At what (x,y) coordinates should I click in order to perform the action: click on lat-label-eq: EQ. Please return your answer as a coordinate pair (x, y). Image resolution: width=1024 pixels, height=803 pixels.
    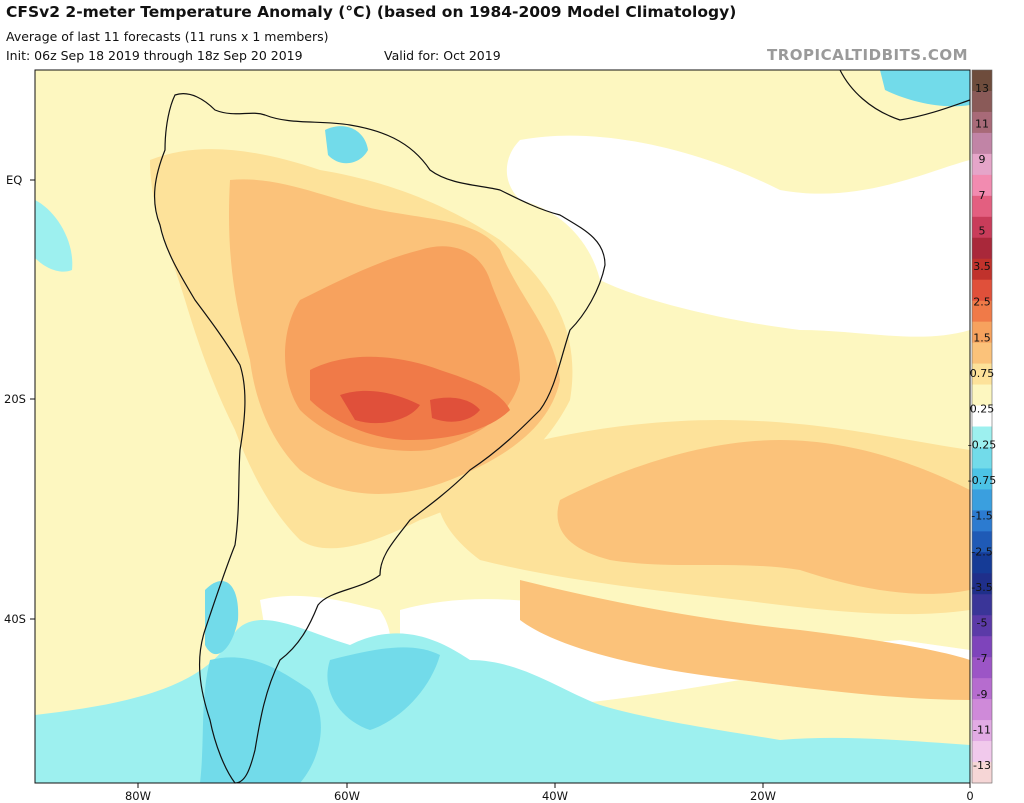
    Looking at the image, I should click on (14, 180).